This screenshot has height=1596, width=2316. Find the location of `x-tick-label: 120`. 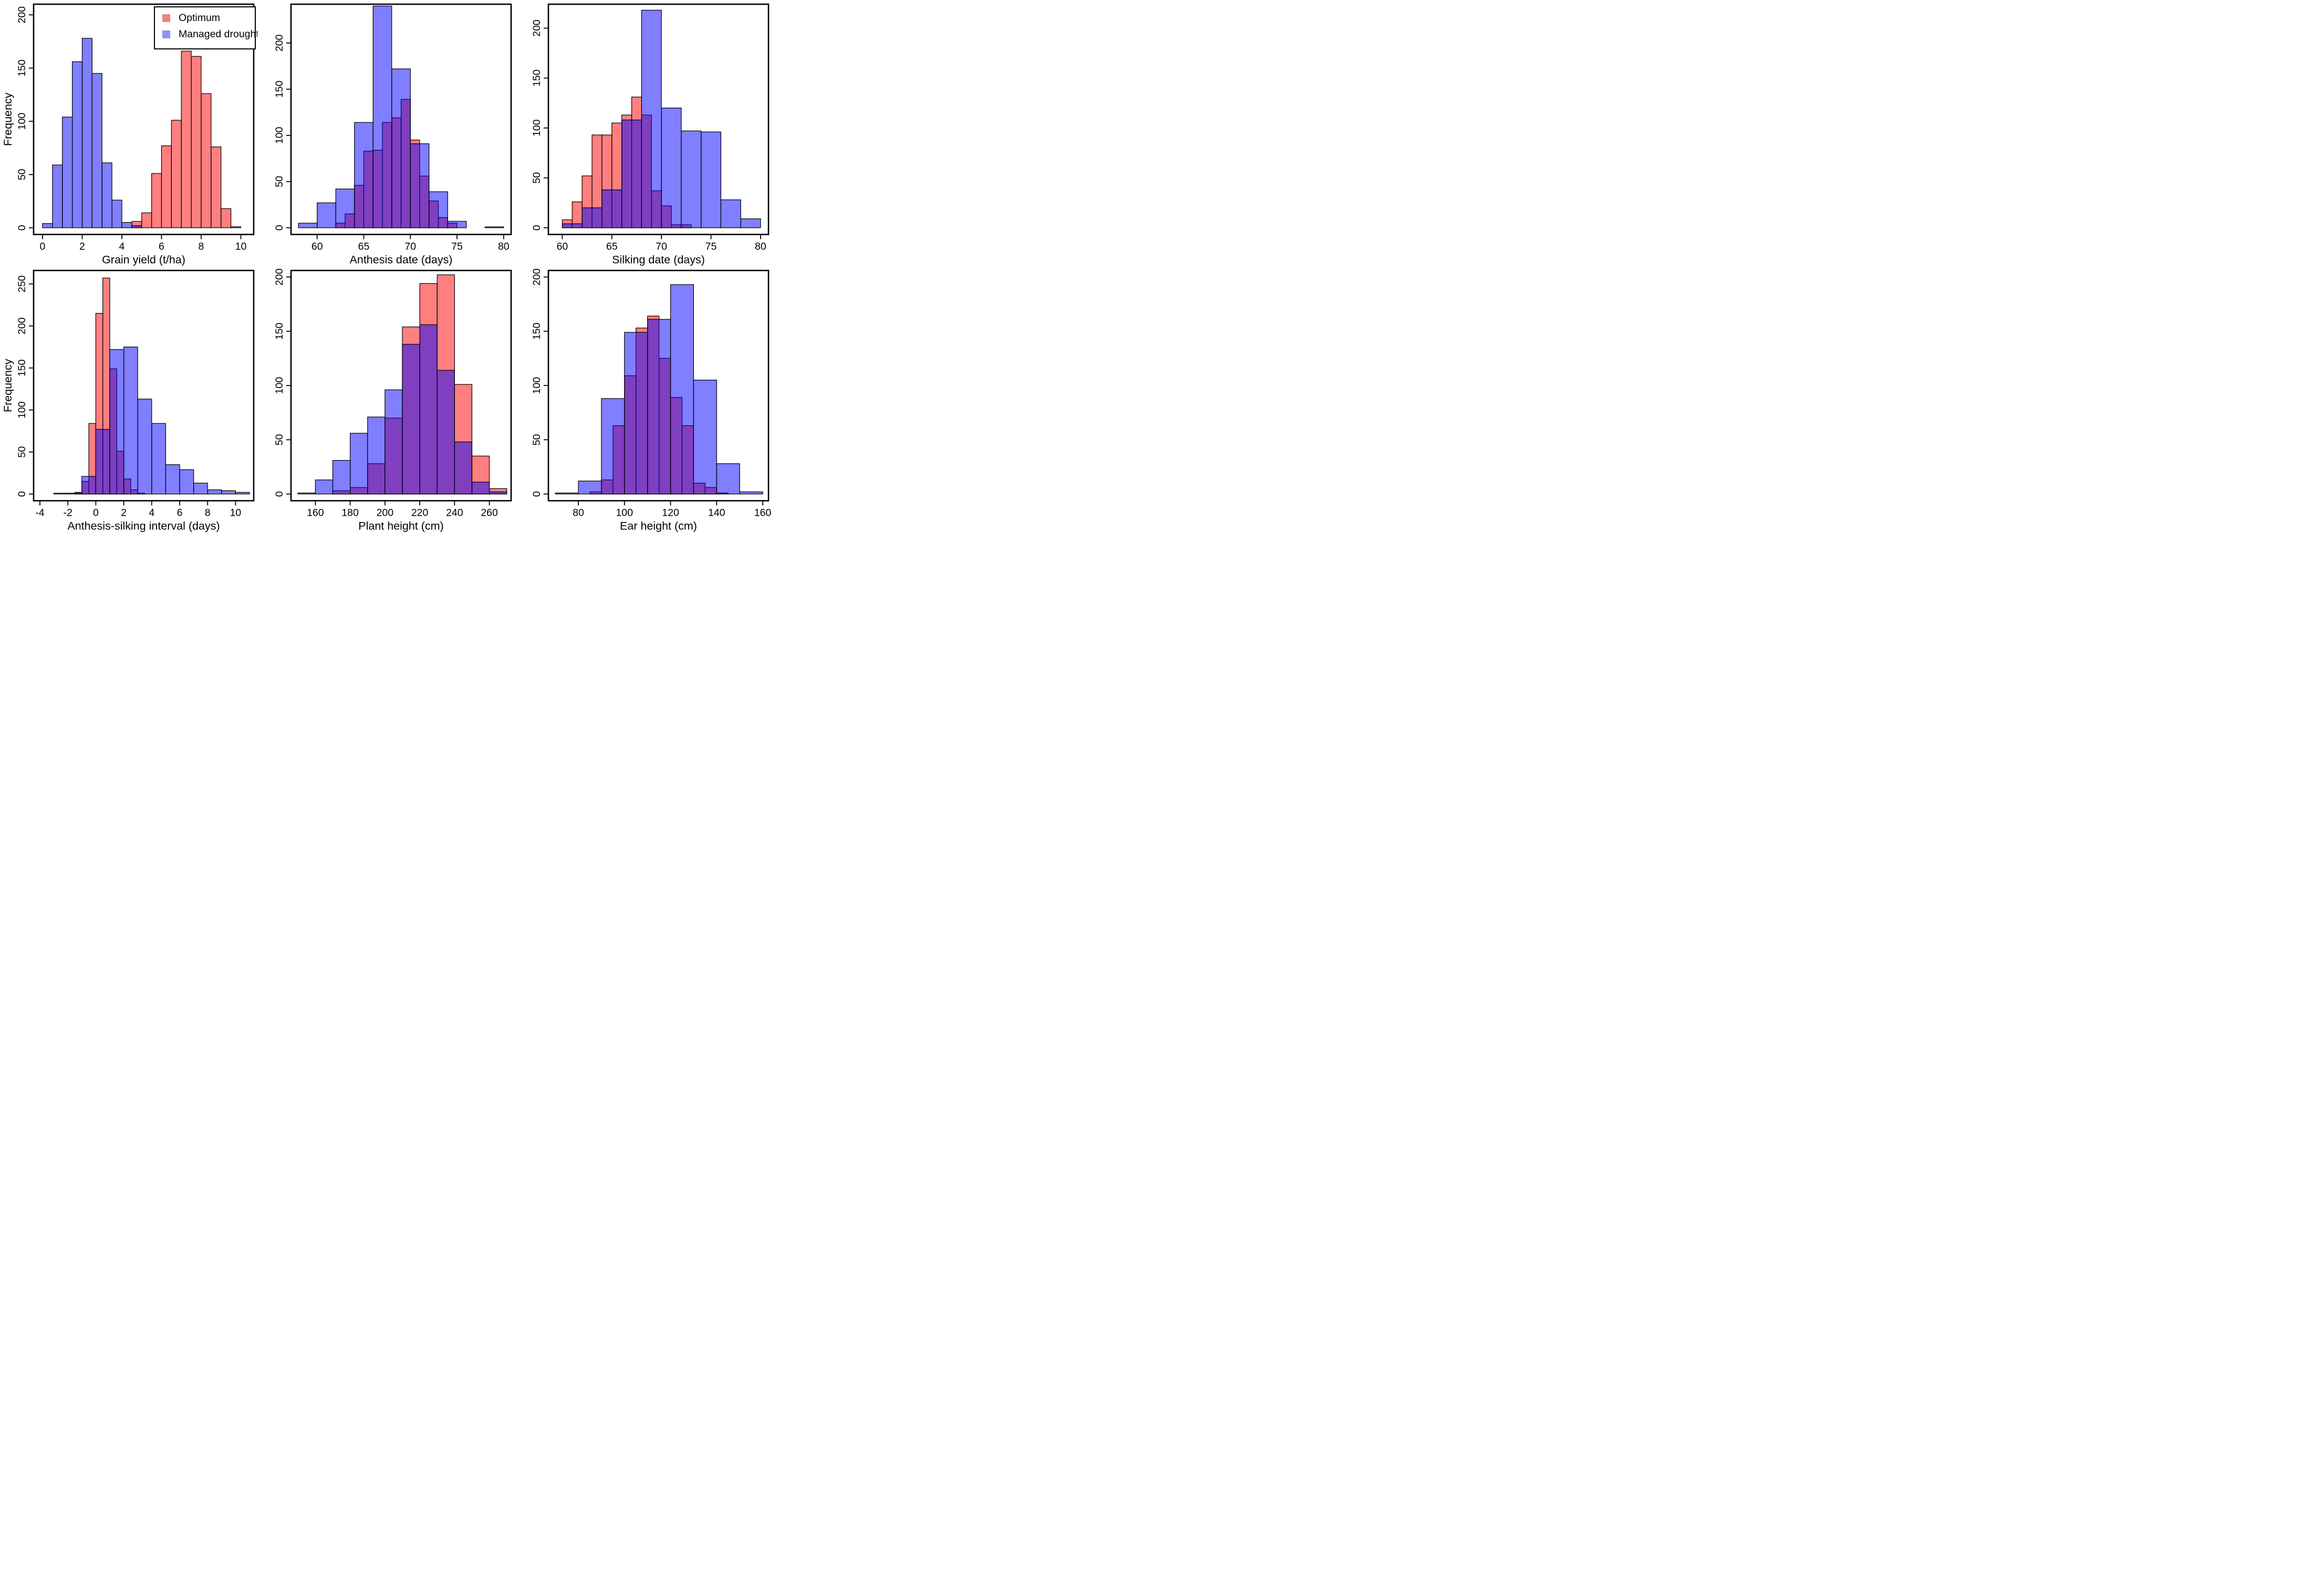

x-tick-label: 120 is located at coordinates (671, 512).